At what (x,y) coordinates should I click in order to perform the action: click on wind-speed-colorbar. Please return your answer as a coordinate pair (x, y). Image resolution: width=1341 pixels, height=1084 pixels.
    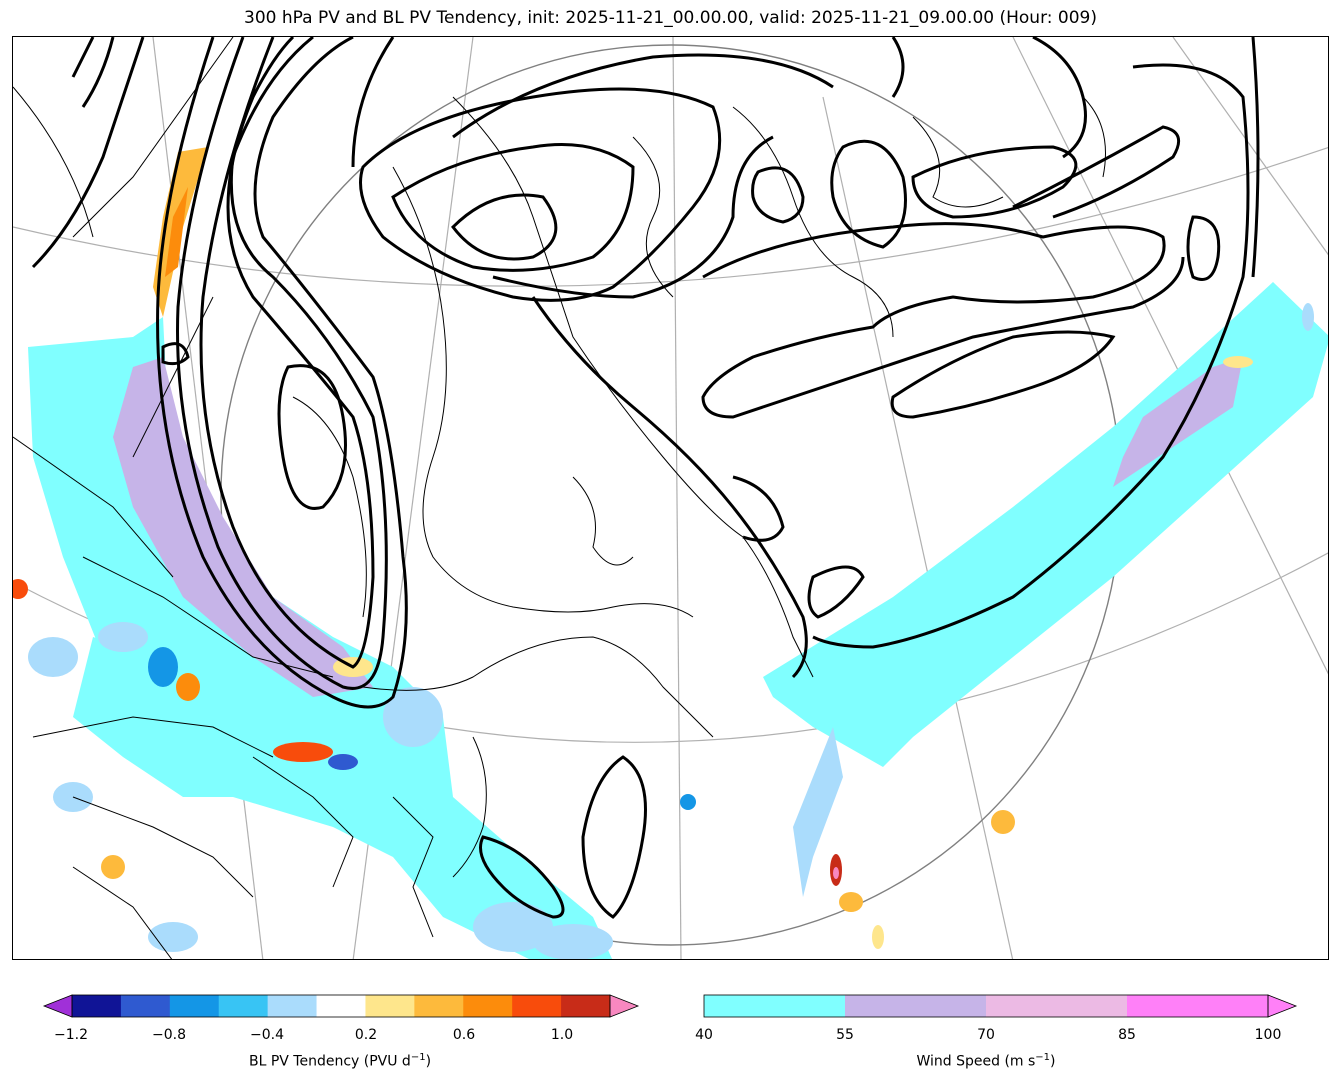
    Looking at the image, I should click on (1000, 1006).